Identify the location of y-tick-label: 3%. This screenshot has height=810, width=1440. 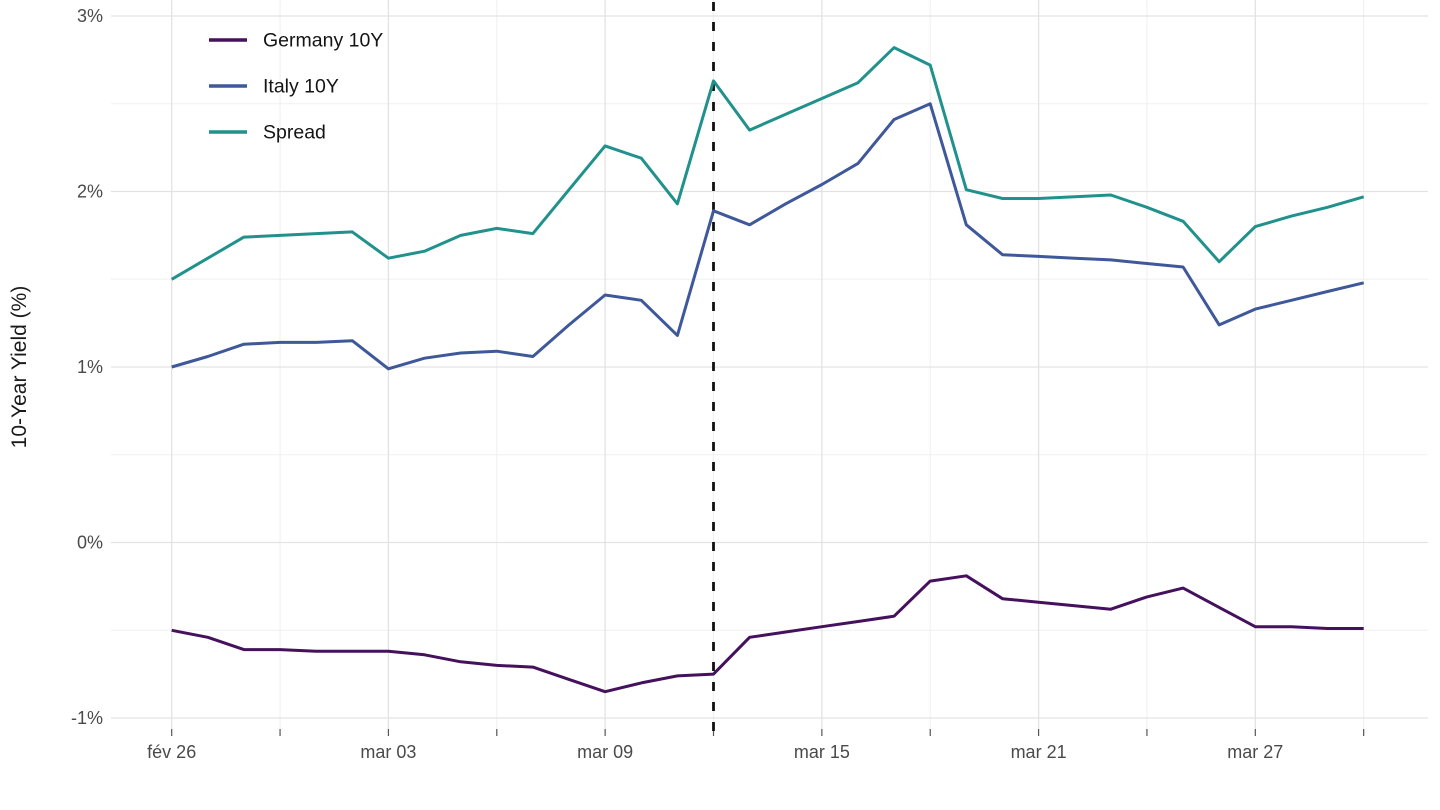
(90, 16).